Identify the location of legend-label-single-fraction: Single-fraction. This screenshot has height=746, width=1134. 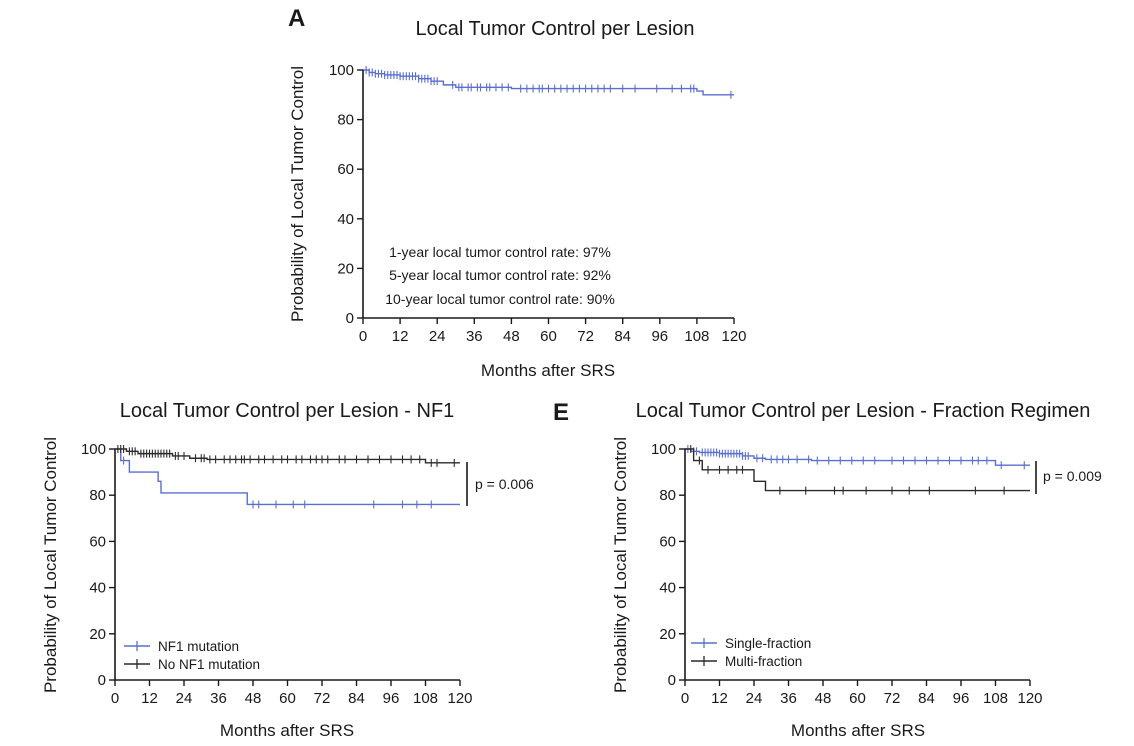
(768, 643).